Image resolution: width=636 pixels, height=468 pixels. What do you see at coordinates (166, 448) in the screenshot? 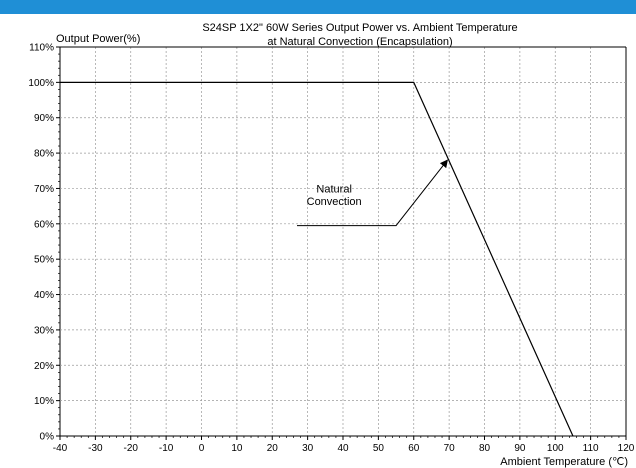
I see `x-tick-label: -10` at bounding box center [166, 448].